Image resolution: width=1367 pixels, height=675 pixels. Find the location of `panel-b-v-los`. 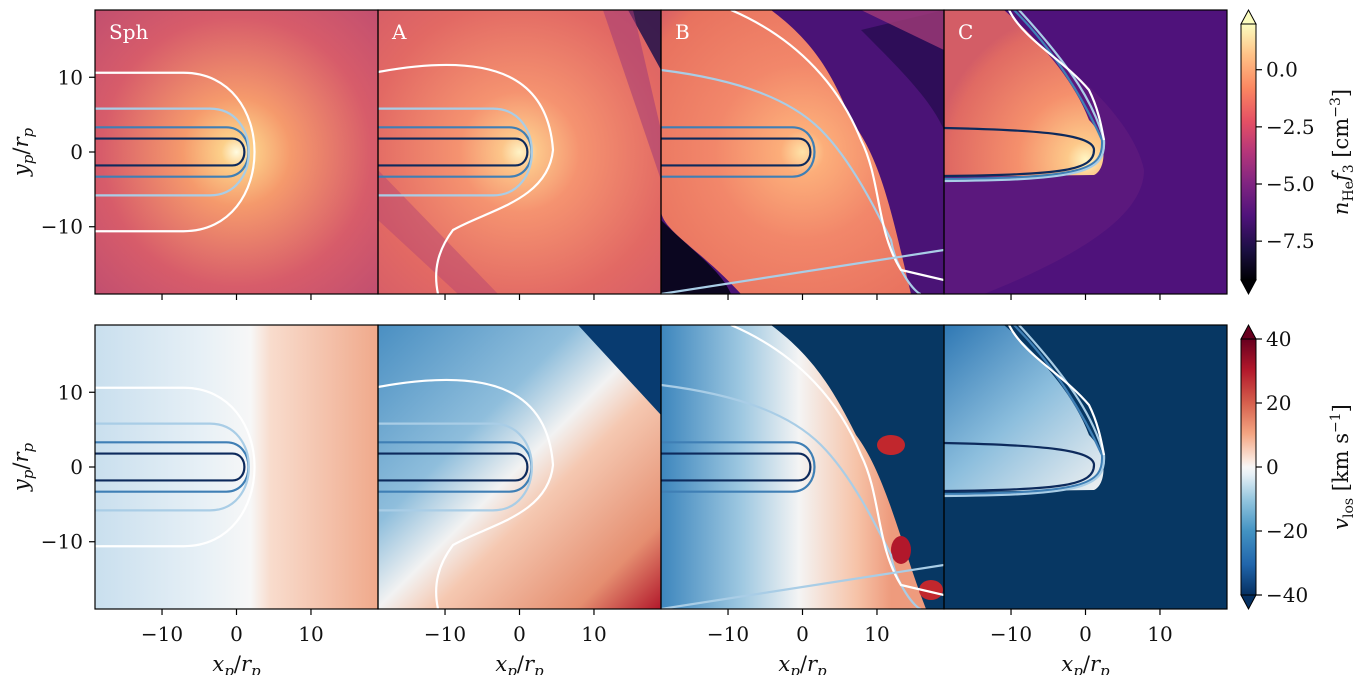

panel-b-v-los is located at coordinates (802, 467).